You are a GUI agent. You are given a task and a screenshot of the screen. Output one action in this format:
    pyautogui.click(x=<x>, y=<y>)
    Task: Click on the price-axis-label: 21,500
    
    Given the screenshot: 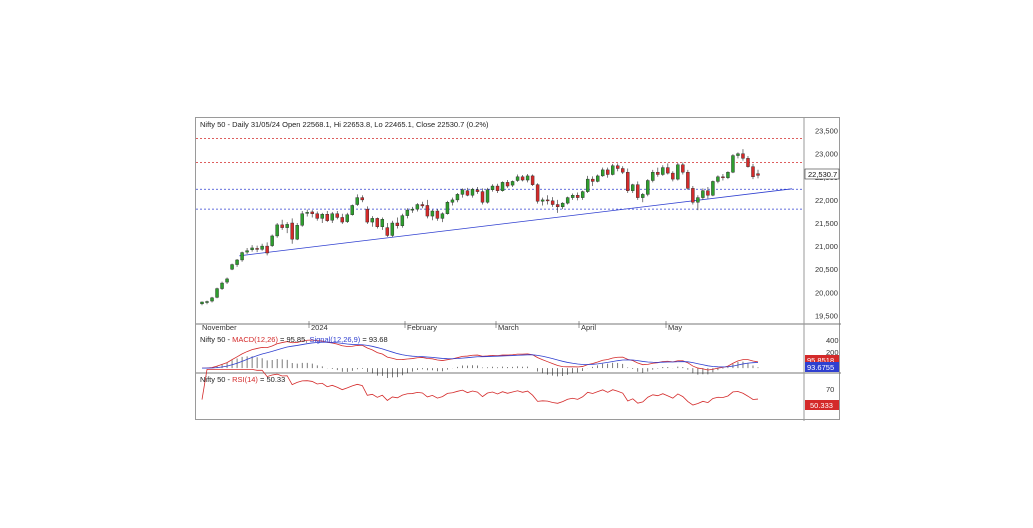 What is the action you would take?
    pyautogui.click(x=826, y=223)
    